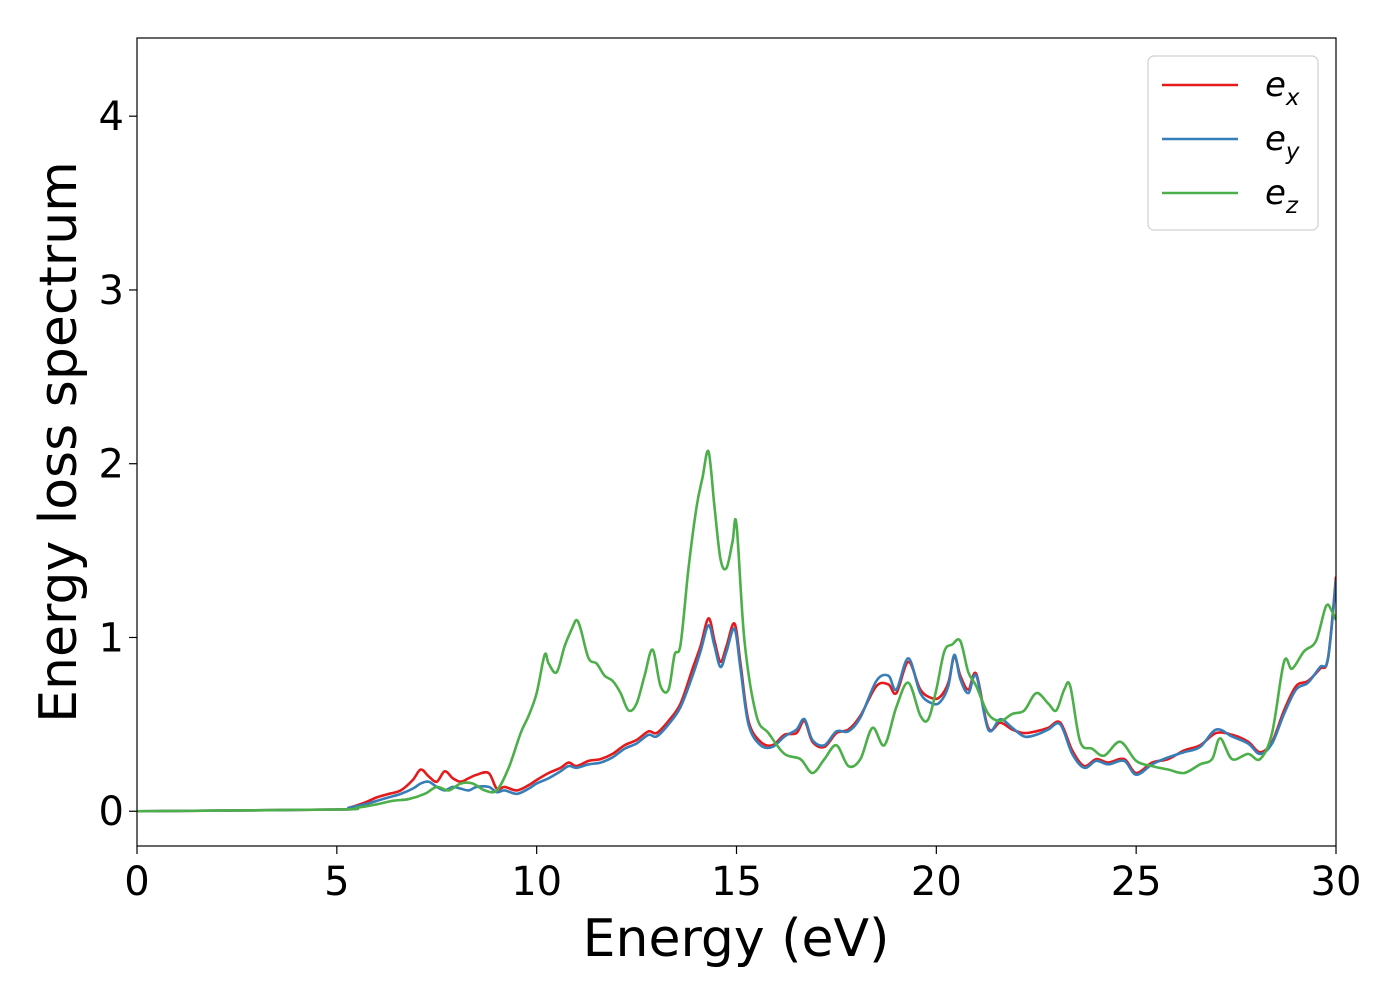 Image resolution: width=1400 pixels, height=1000 pixels. Describe the element at coordinates (111, 291) in the screenshot. I see `y-tick-label: 3` at that location.